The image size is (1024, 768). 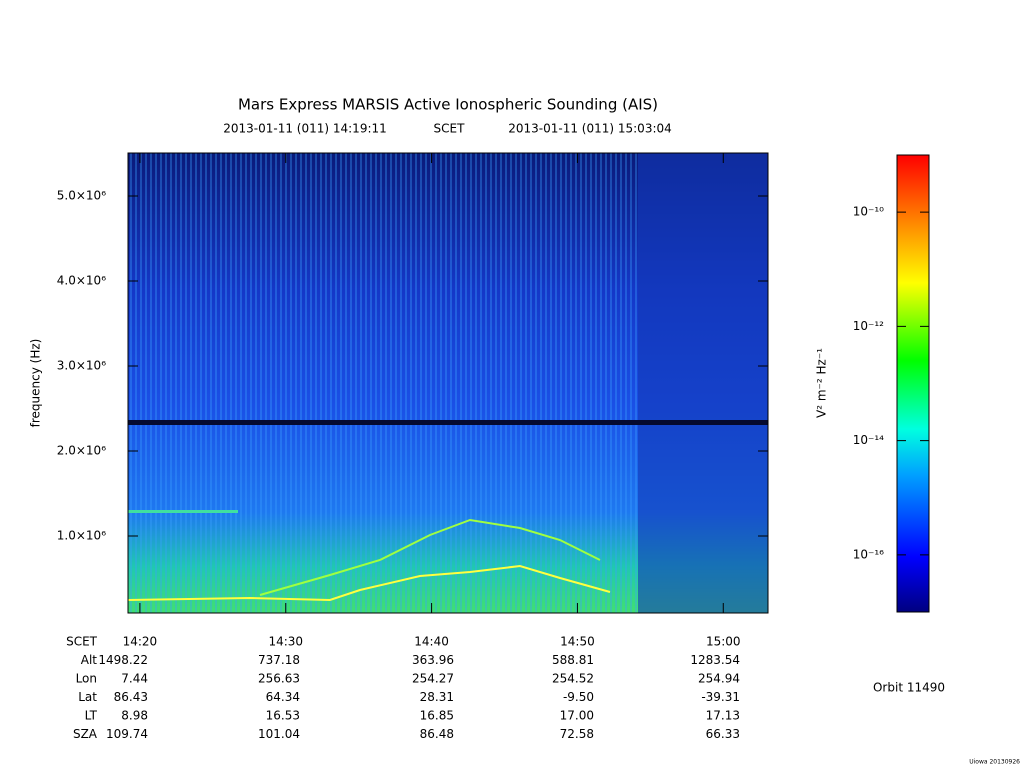 What do you see at coordinates (573, 660) in the screenshot?
I see `ephemeris-value: 588.81` at bounding box center [573, 660].